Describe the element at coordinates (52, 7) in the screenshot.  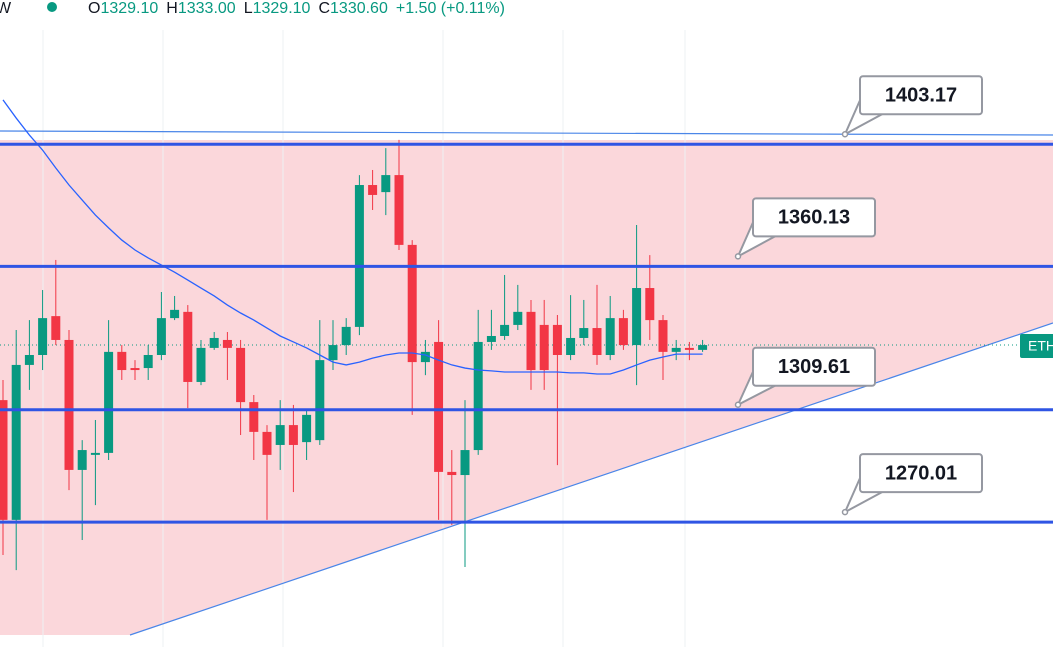
I see `status-dot` at that location.